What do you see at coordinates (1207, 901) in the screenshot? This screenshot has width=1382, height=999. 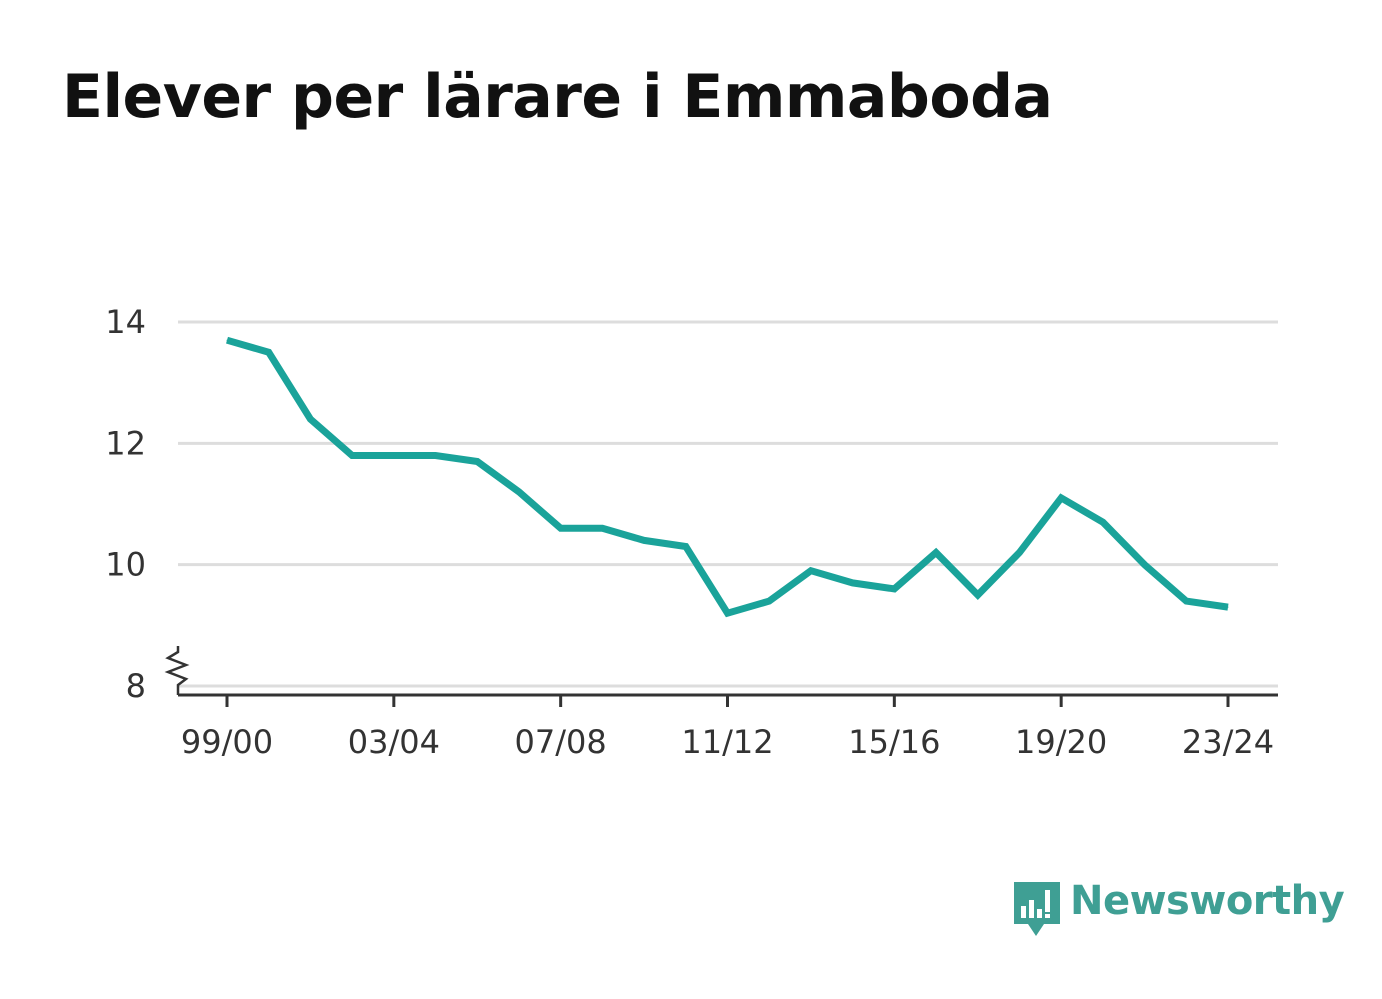 I see `brand-name: Newsworthy` at bounding box center [1207, 901].